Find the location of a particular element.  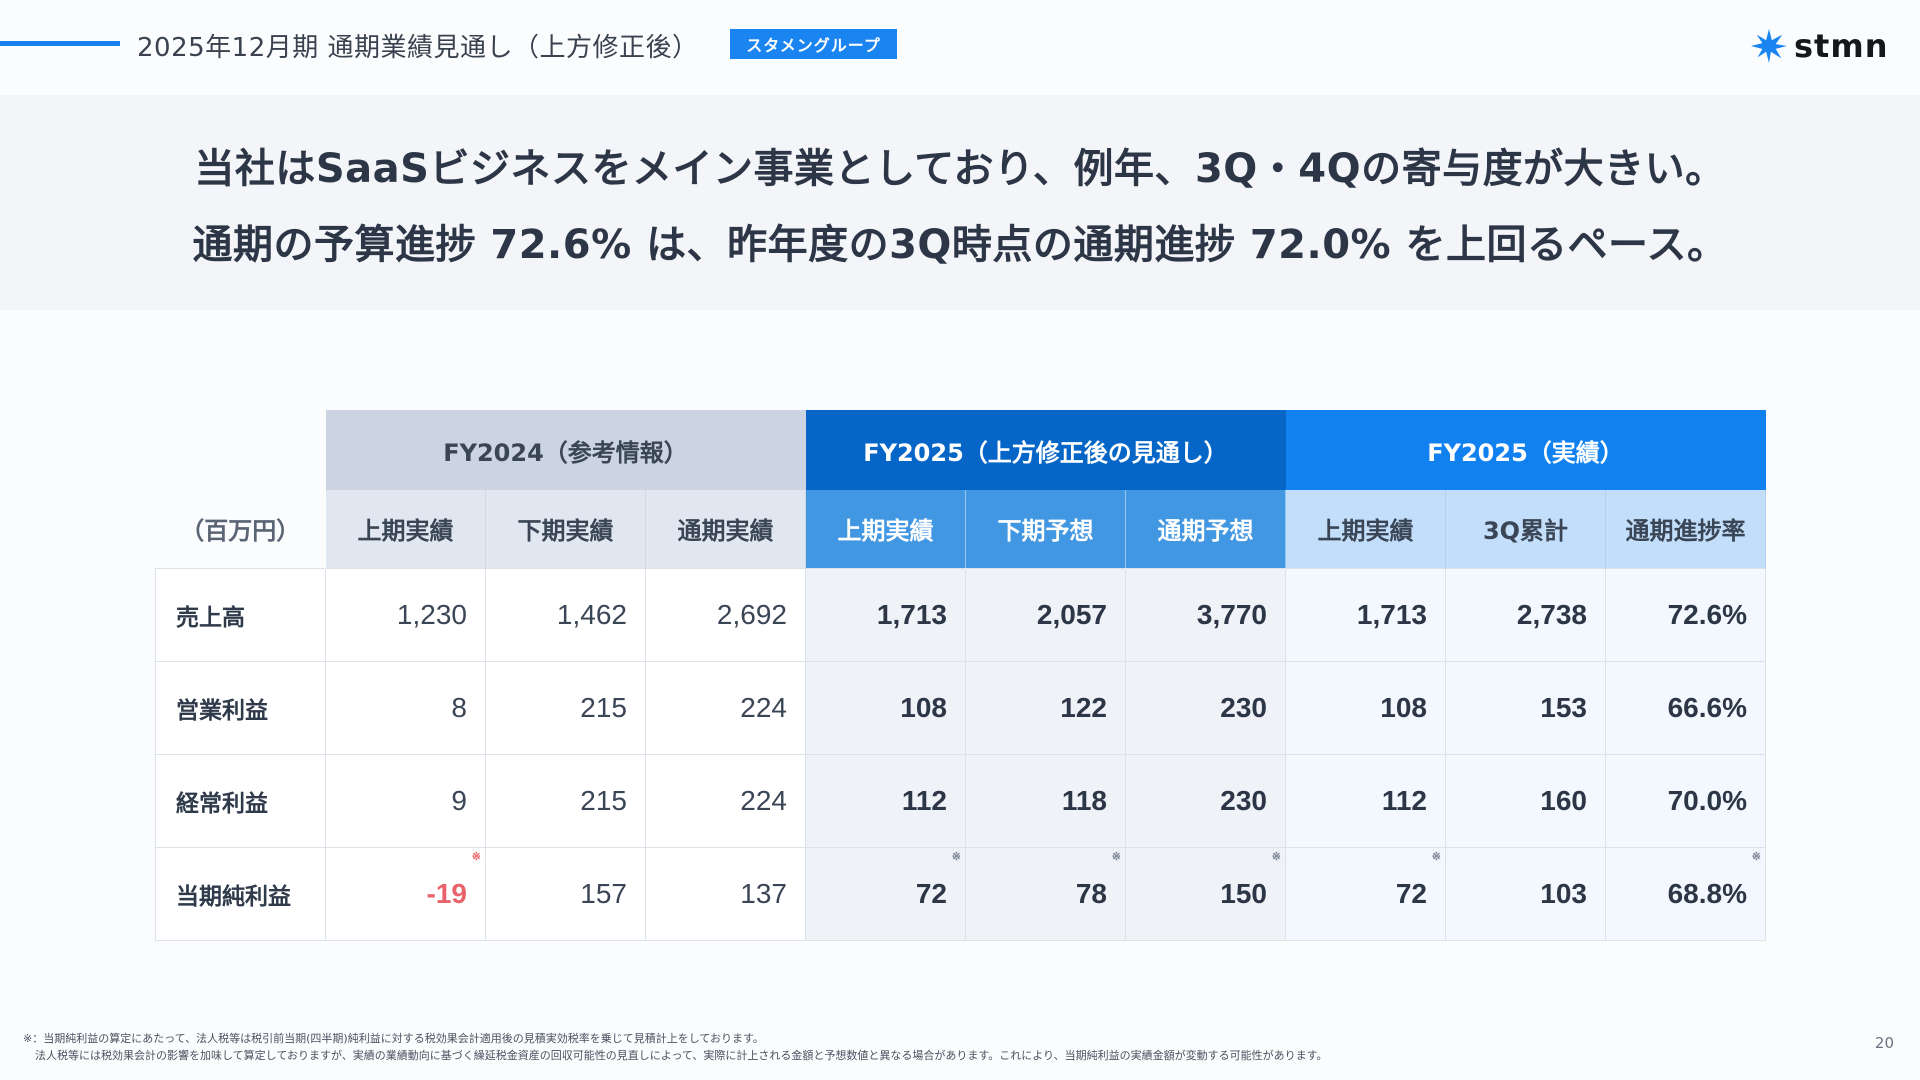

star-burst-icon is located at coordinates (1769, 46).